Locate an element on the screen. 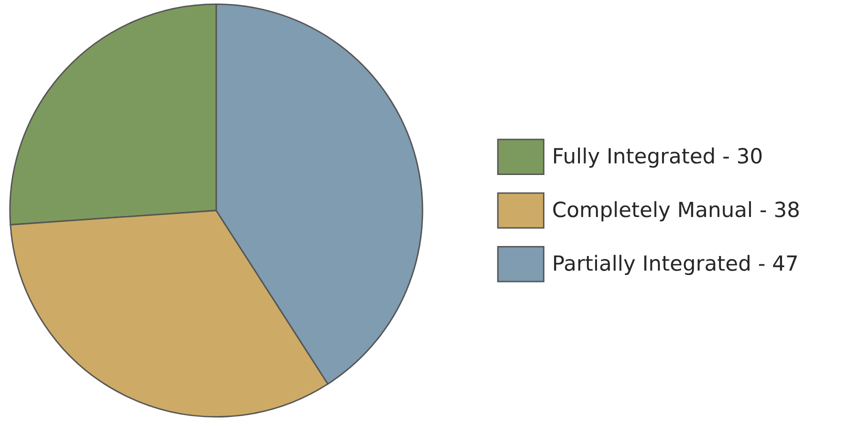 This screenshot has height=421, width=848. legend-label: Partially Integrated - 47 is located at coordinates (675, 264).